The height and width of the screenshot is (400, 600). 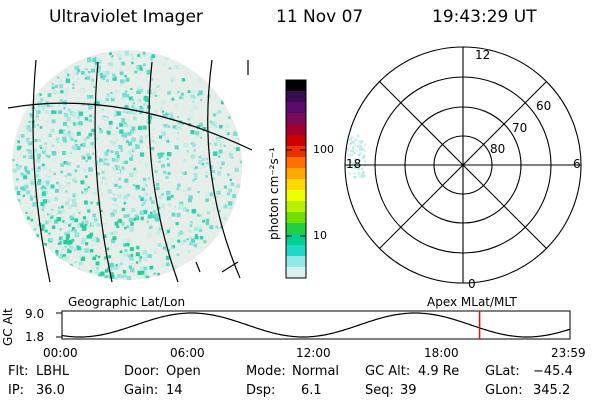 What do you see at coordinates (388, 371) in the screenshot?
I see `gcalt-label: GC Alt:` at bounding box center [388, 371].